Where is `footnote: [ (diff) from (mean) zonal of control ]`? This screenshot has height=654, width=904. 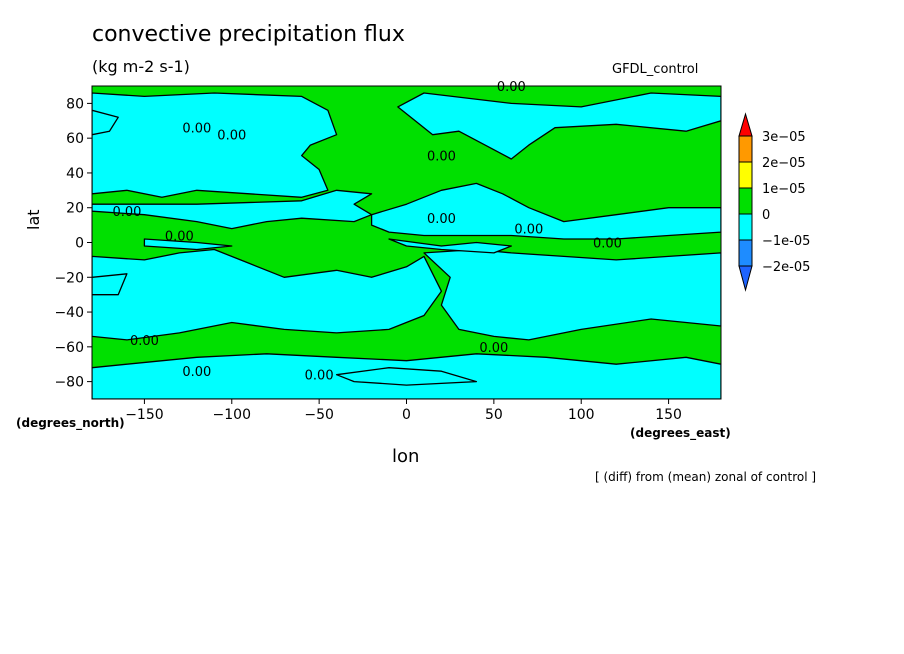 footnote: [ (diff) from (mean) zonal of control ] is located at coordinates (706, 477).